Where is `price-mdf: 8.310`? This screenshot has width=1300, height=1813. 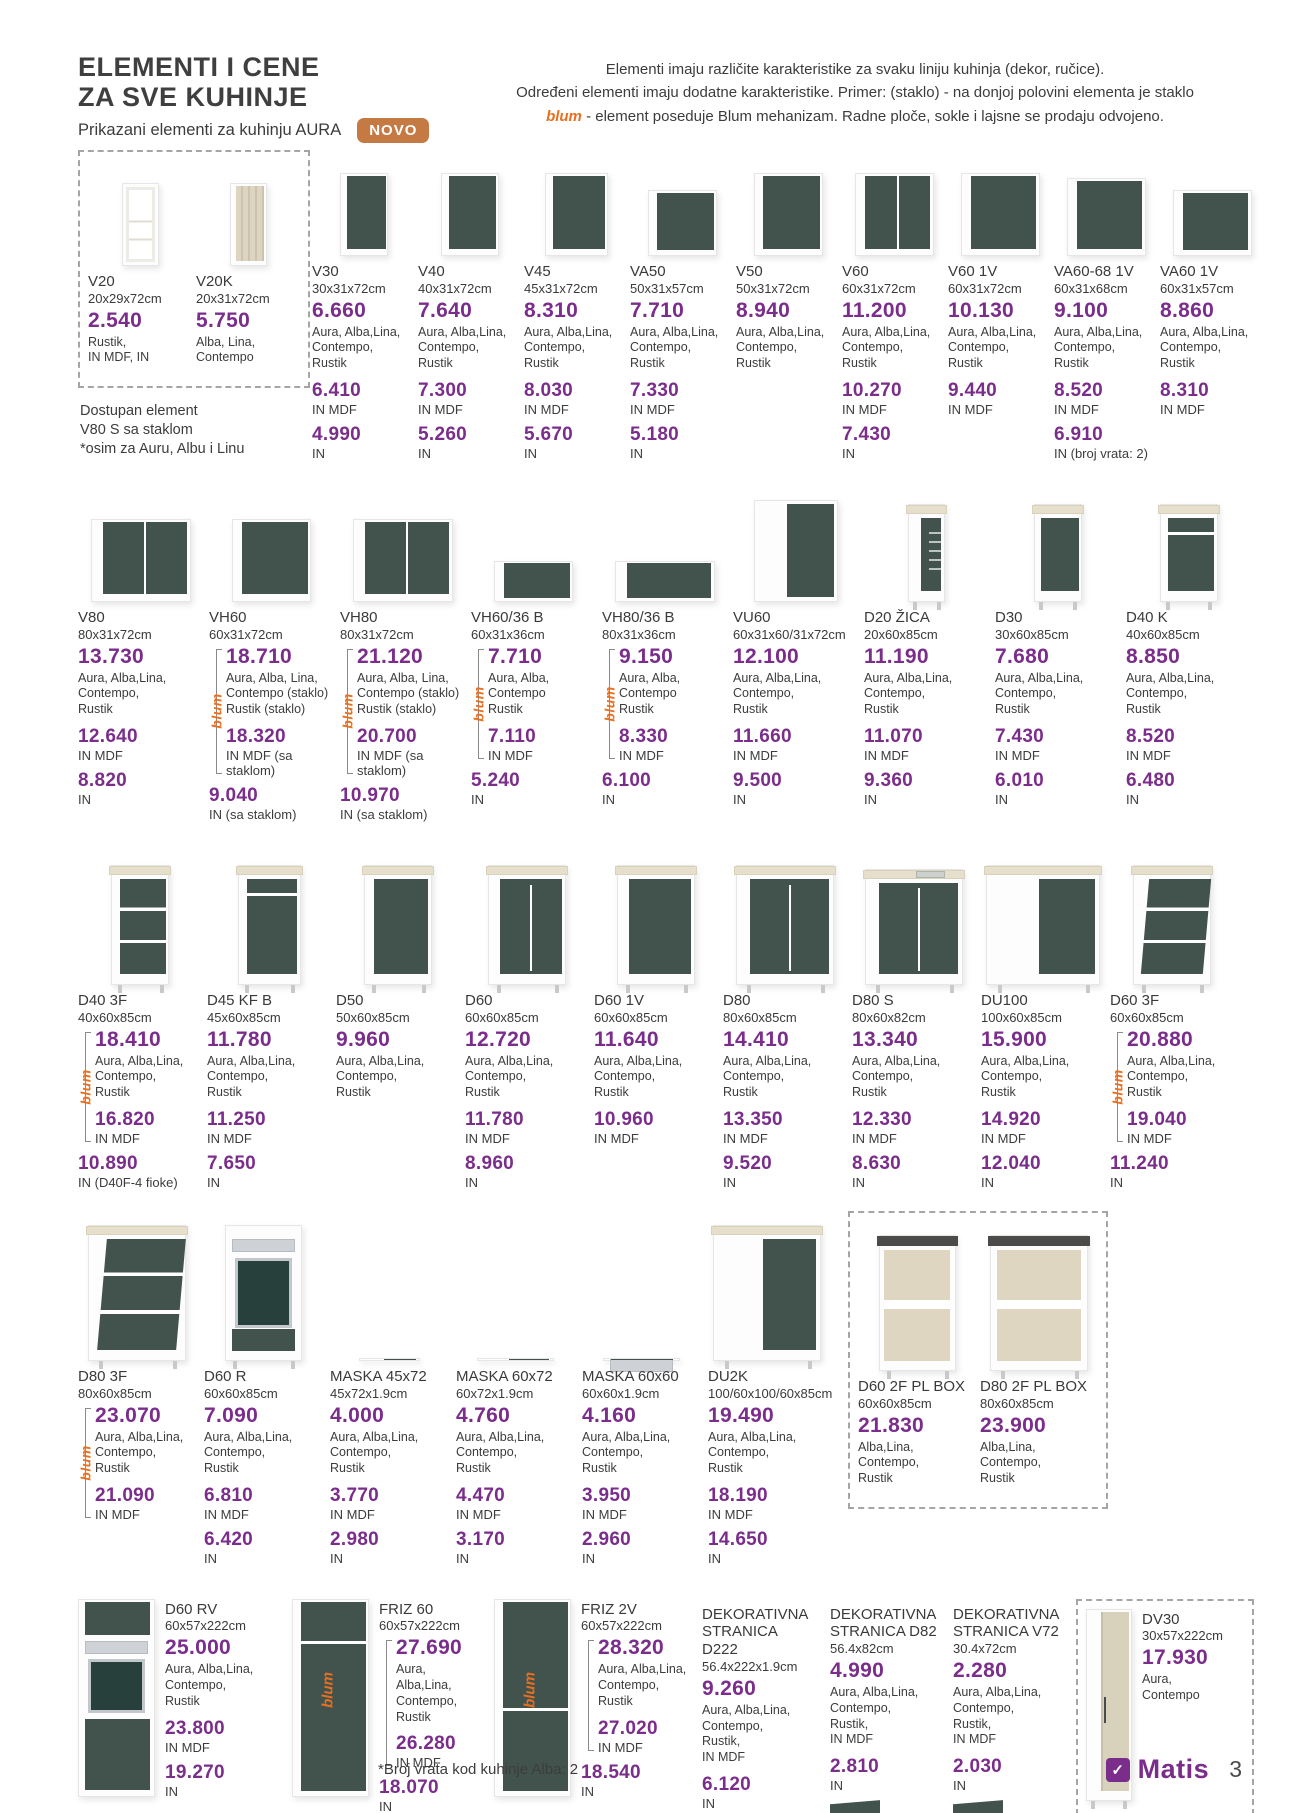
price-mdf: 8.310 is located at coordinates (1185, 390).